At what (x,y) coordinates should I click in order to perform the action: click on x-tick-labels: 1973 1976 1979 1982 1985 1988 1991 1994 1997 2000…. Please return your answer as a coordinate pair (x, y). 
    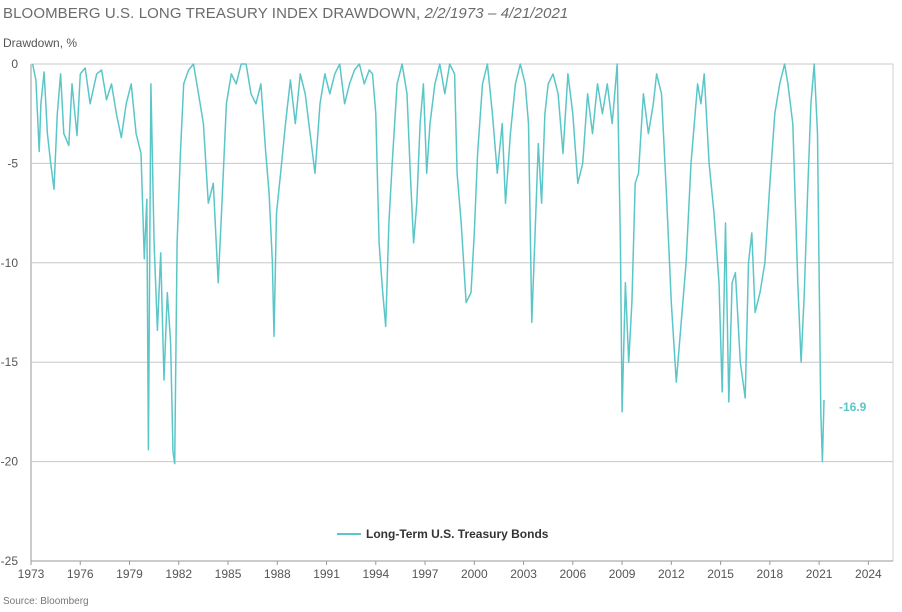
    Looking at the image, I should click on (450, 571).